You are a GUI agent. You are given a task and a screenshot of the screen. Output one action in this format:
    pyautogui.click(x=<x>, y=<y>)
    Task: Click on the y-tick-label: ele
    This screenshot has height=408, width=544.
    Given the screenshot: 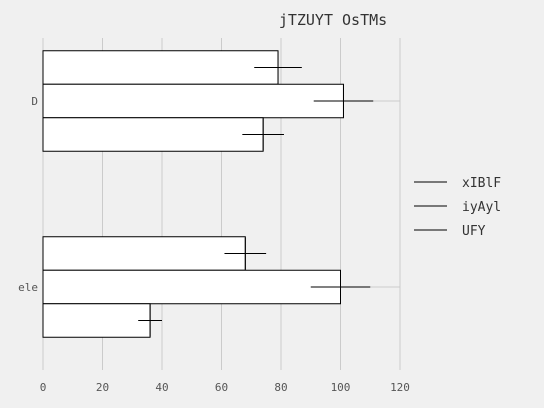 What is the action you would take?
    pyautogui.click(x=28, y=287)
    